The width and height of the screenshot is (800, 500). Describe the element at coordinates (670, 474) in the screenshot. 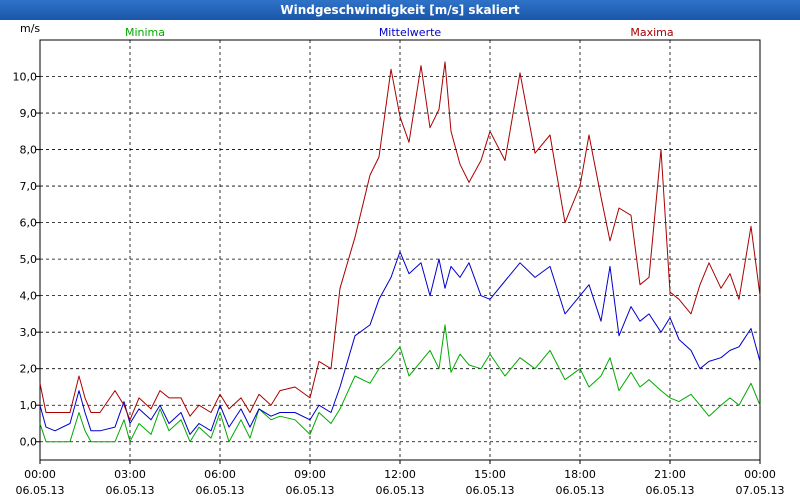

I see `x-tick-time-label: 21:00` at that location.